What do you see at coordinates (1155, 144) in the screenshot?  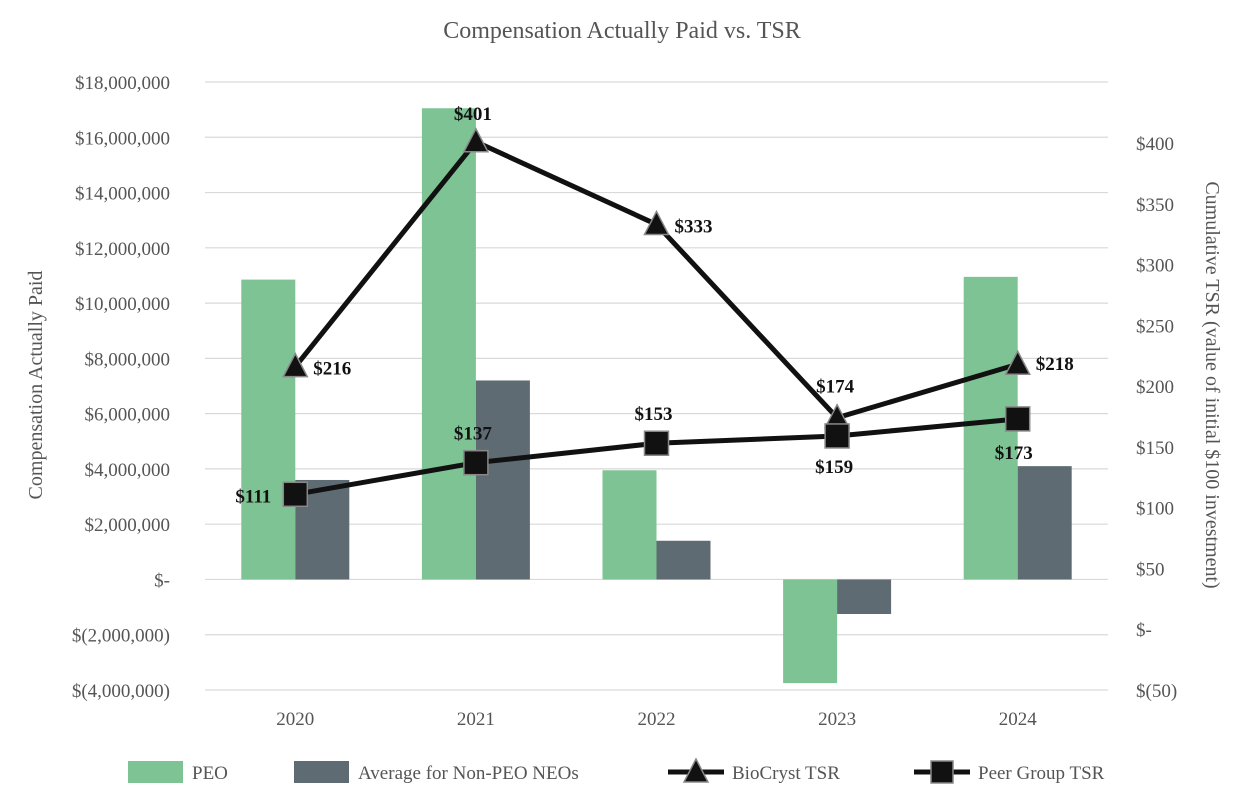 I see `right-axis-tick-label: $400` at bounding box center [1155, 144].